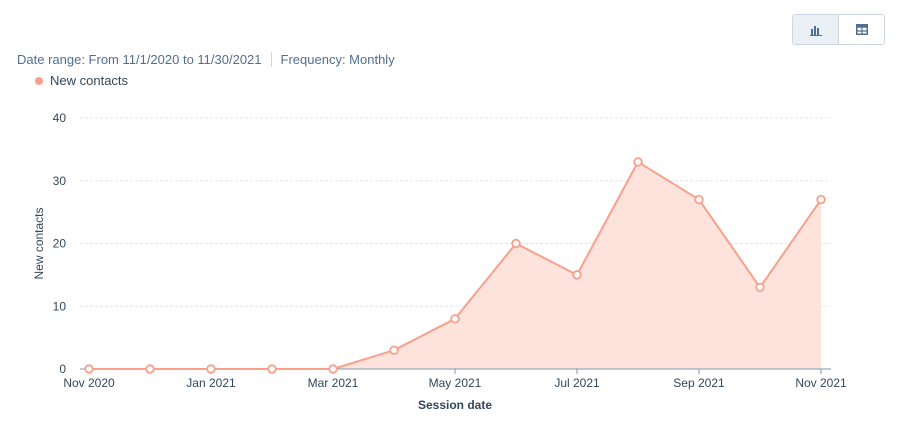 This screenshot has height=421, width=900. Describe the element at coordinates (39, 243) in the screenshot. I see `y-axis-title: New contacts` at that location.